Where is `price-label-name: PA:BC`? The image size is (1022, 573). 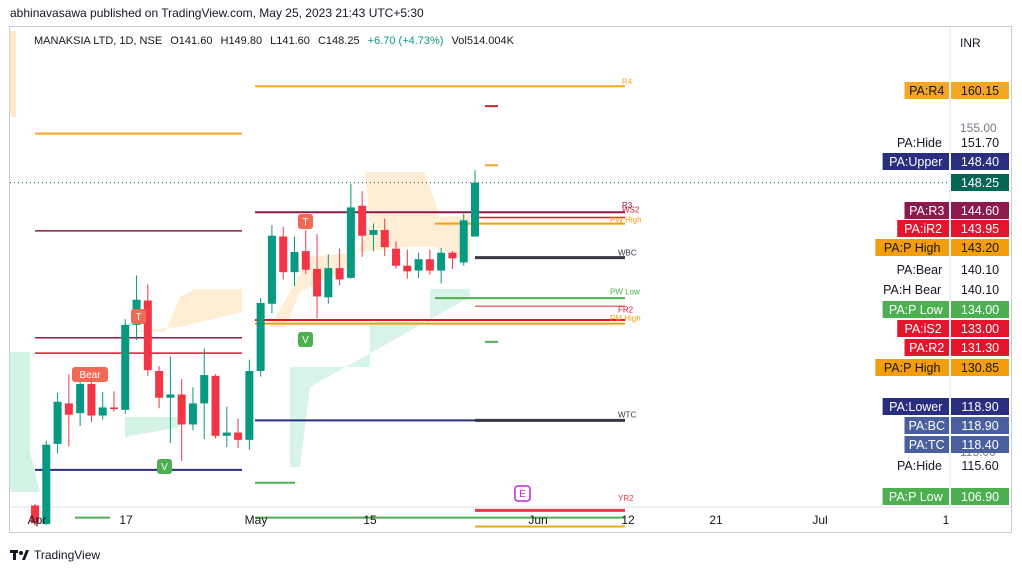 price-label-name: PA:BC is located at coordinates (926, 426).